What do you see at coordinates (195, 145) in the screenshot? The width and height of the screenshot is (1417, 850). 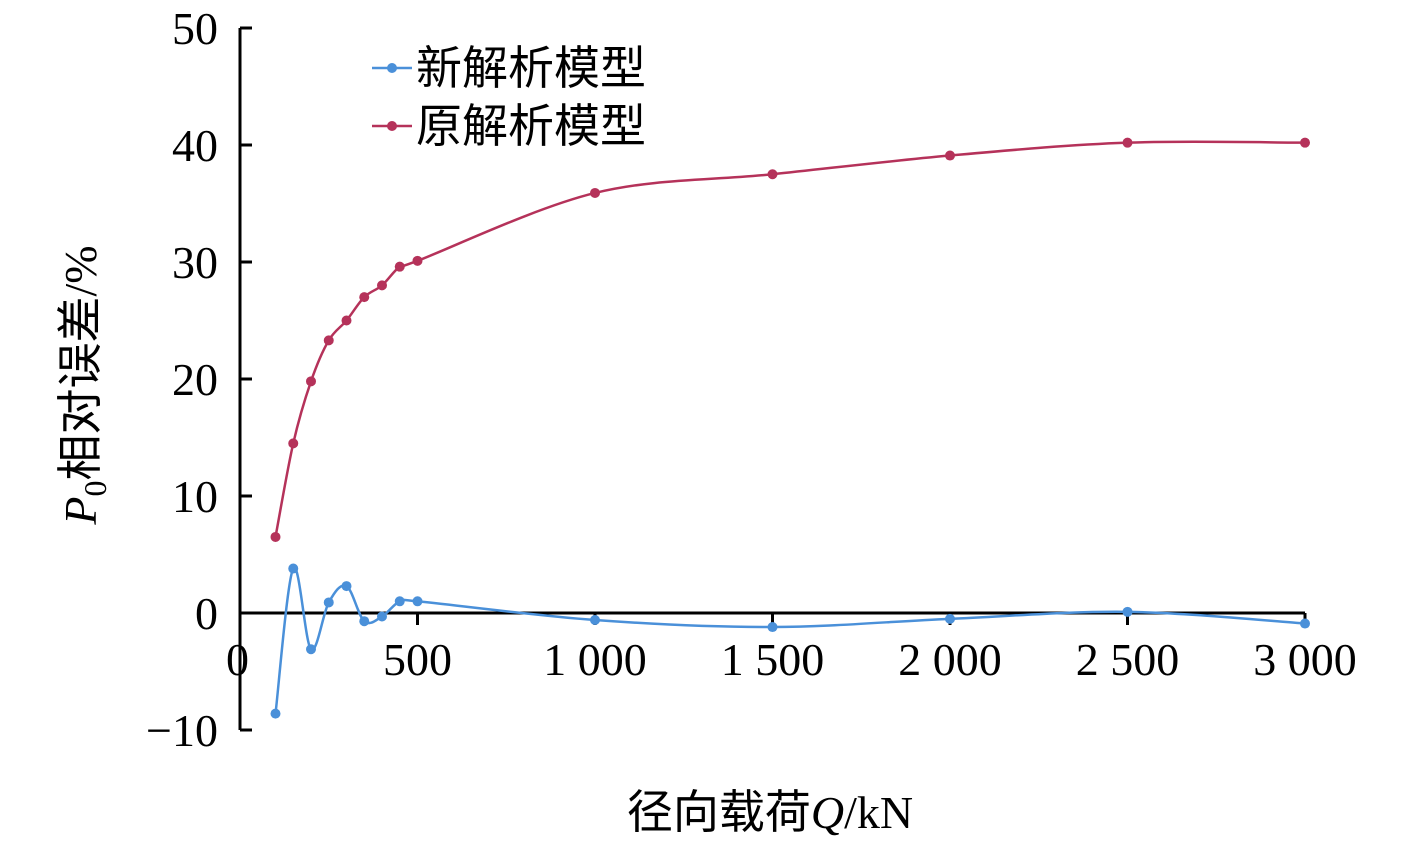 I see `y-tick-label: 40` at bounding box center [195, 145].